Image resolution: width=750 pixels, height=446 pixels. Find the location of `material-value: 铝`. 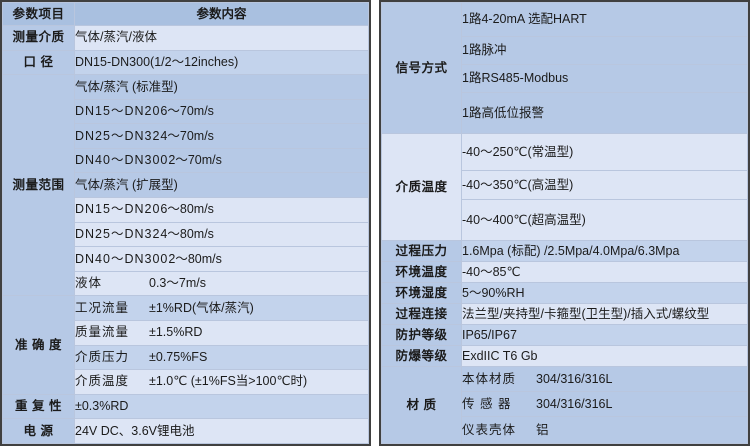

material-value: 铝 is located at coordinates (542, 429).